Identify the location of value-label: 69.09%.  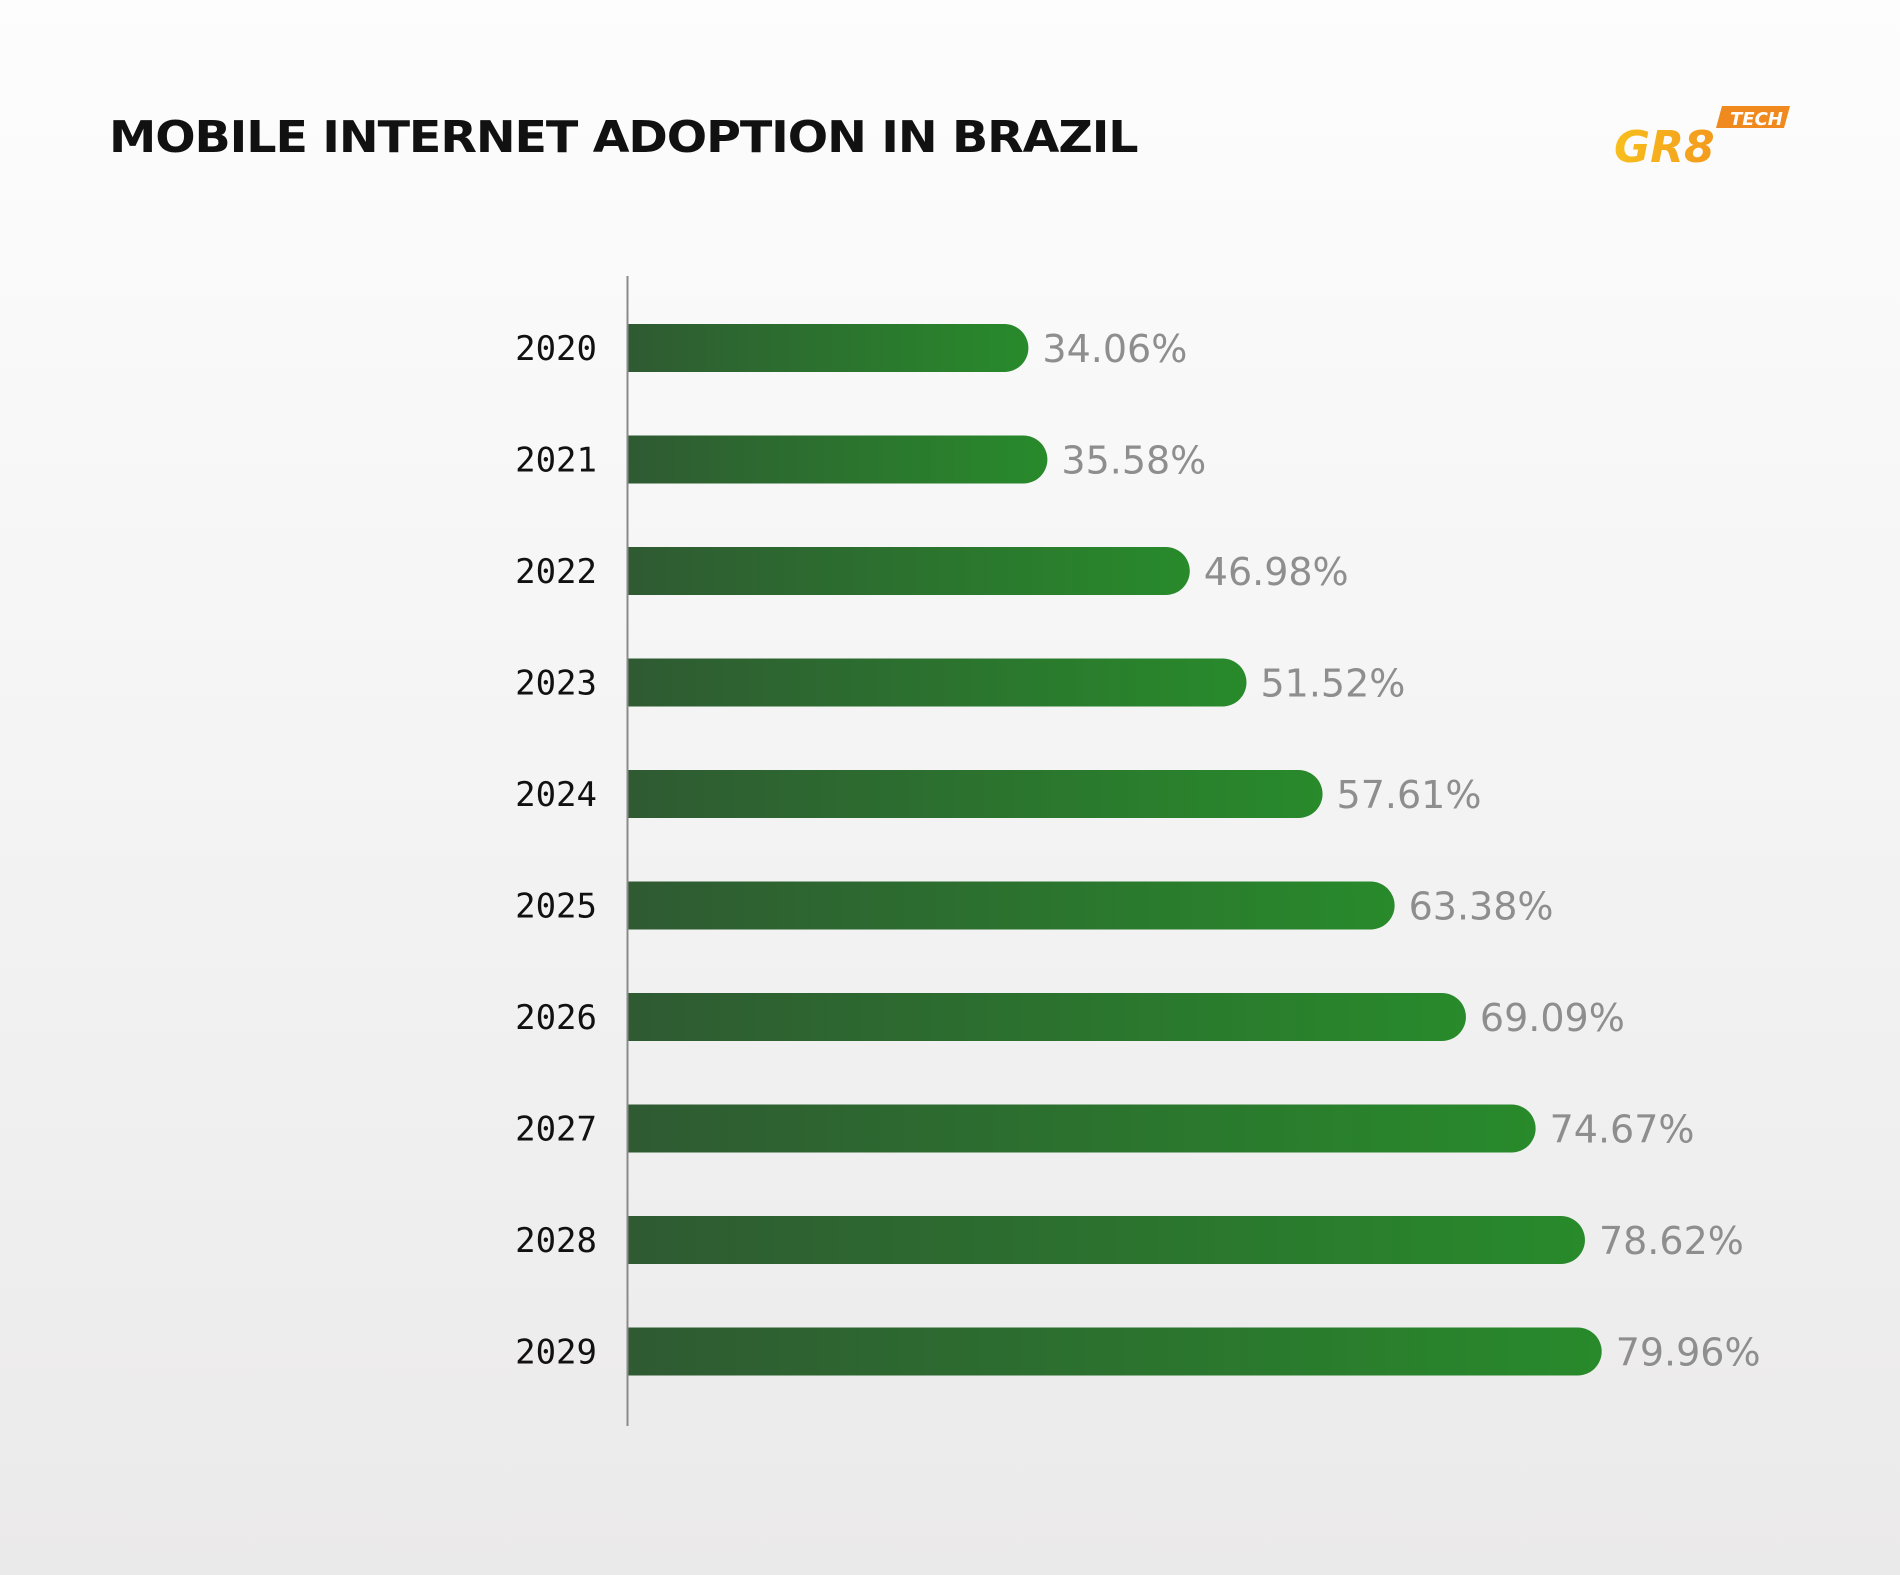
(1552, 1018).